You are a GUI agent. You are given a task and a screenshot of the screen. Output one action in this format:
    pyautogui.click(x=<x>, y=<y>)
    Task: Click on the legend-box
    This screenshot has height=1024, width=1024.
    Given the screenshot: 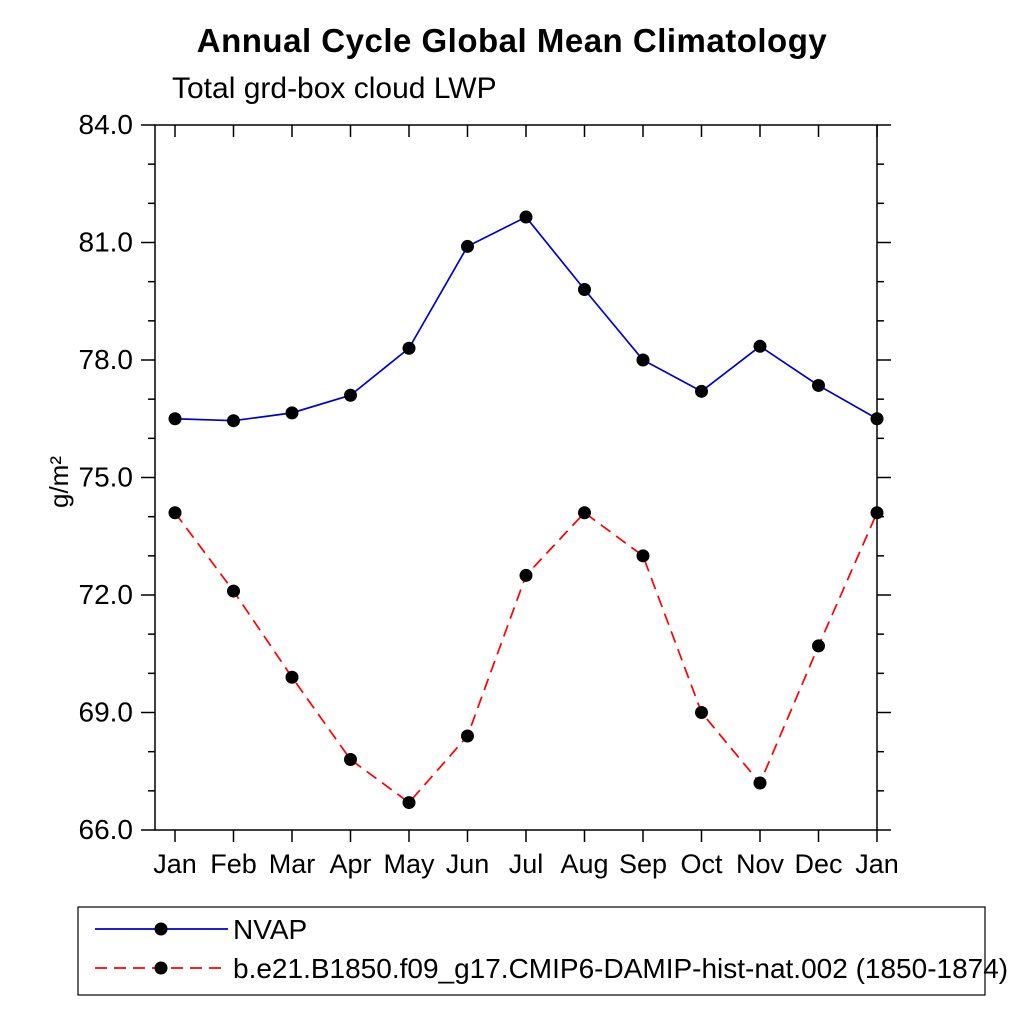 What is the action you would take?
    pyautogui.click(x=531, y=951)
    